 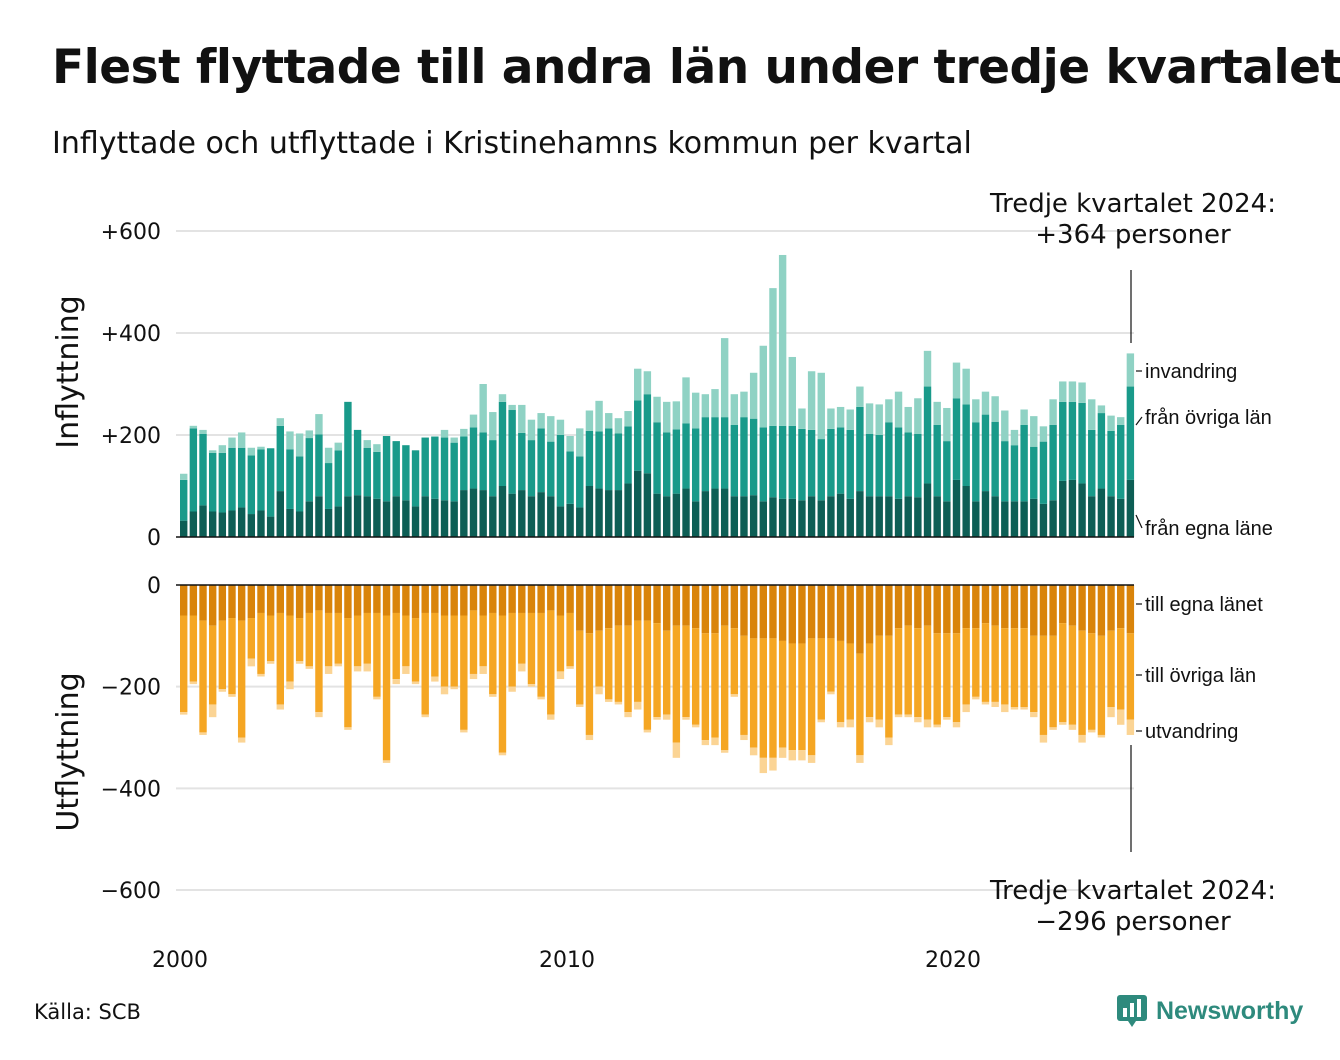 I want to click on y-axis-title-outflow: Utflyttning, so click(x=68, y=751).